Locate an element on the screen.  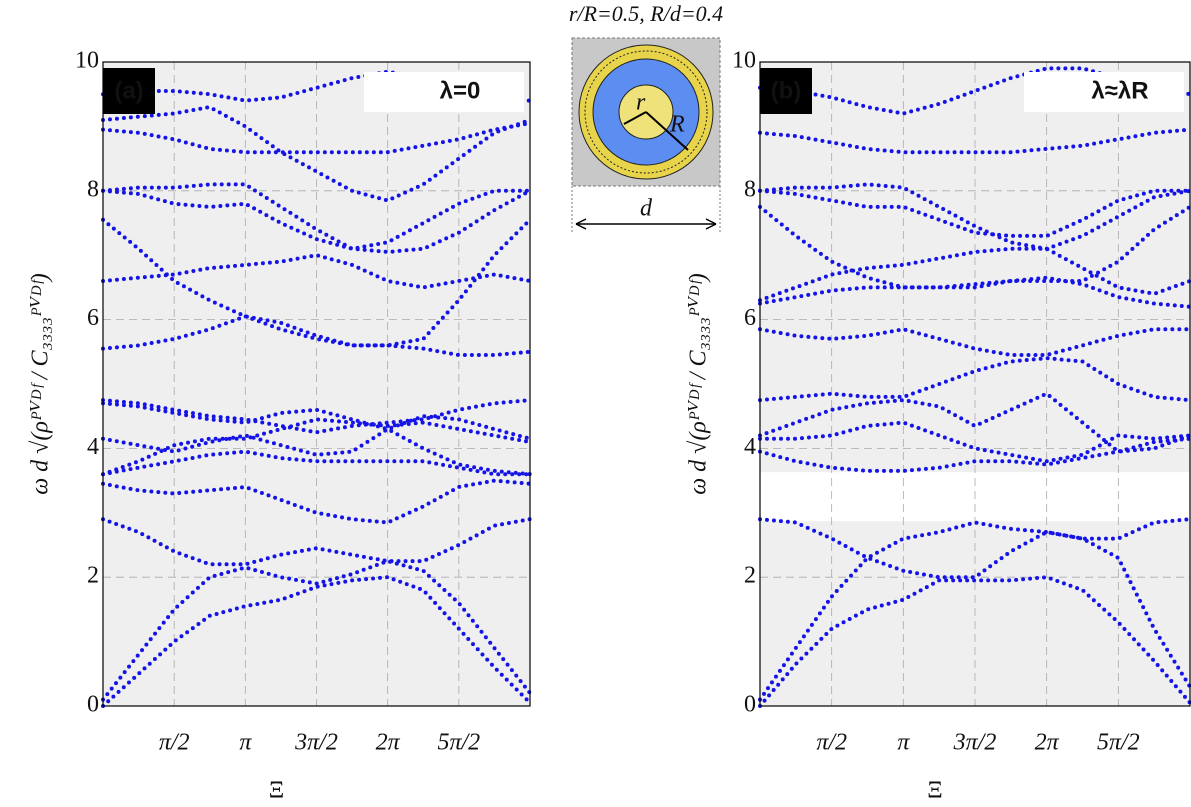
panel-label: (b) is located at coordinates (786, 90).